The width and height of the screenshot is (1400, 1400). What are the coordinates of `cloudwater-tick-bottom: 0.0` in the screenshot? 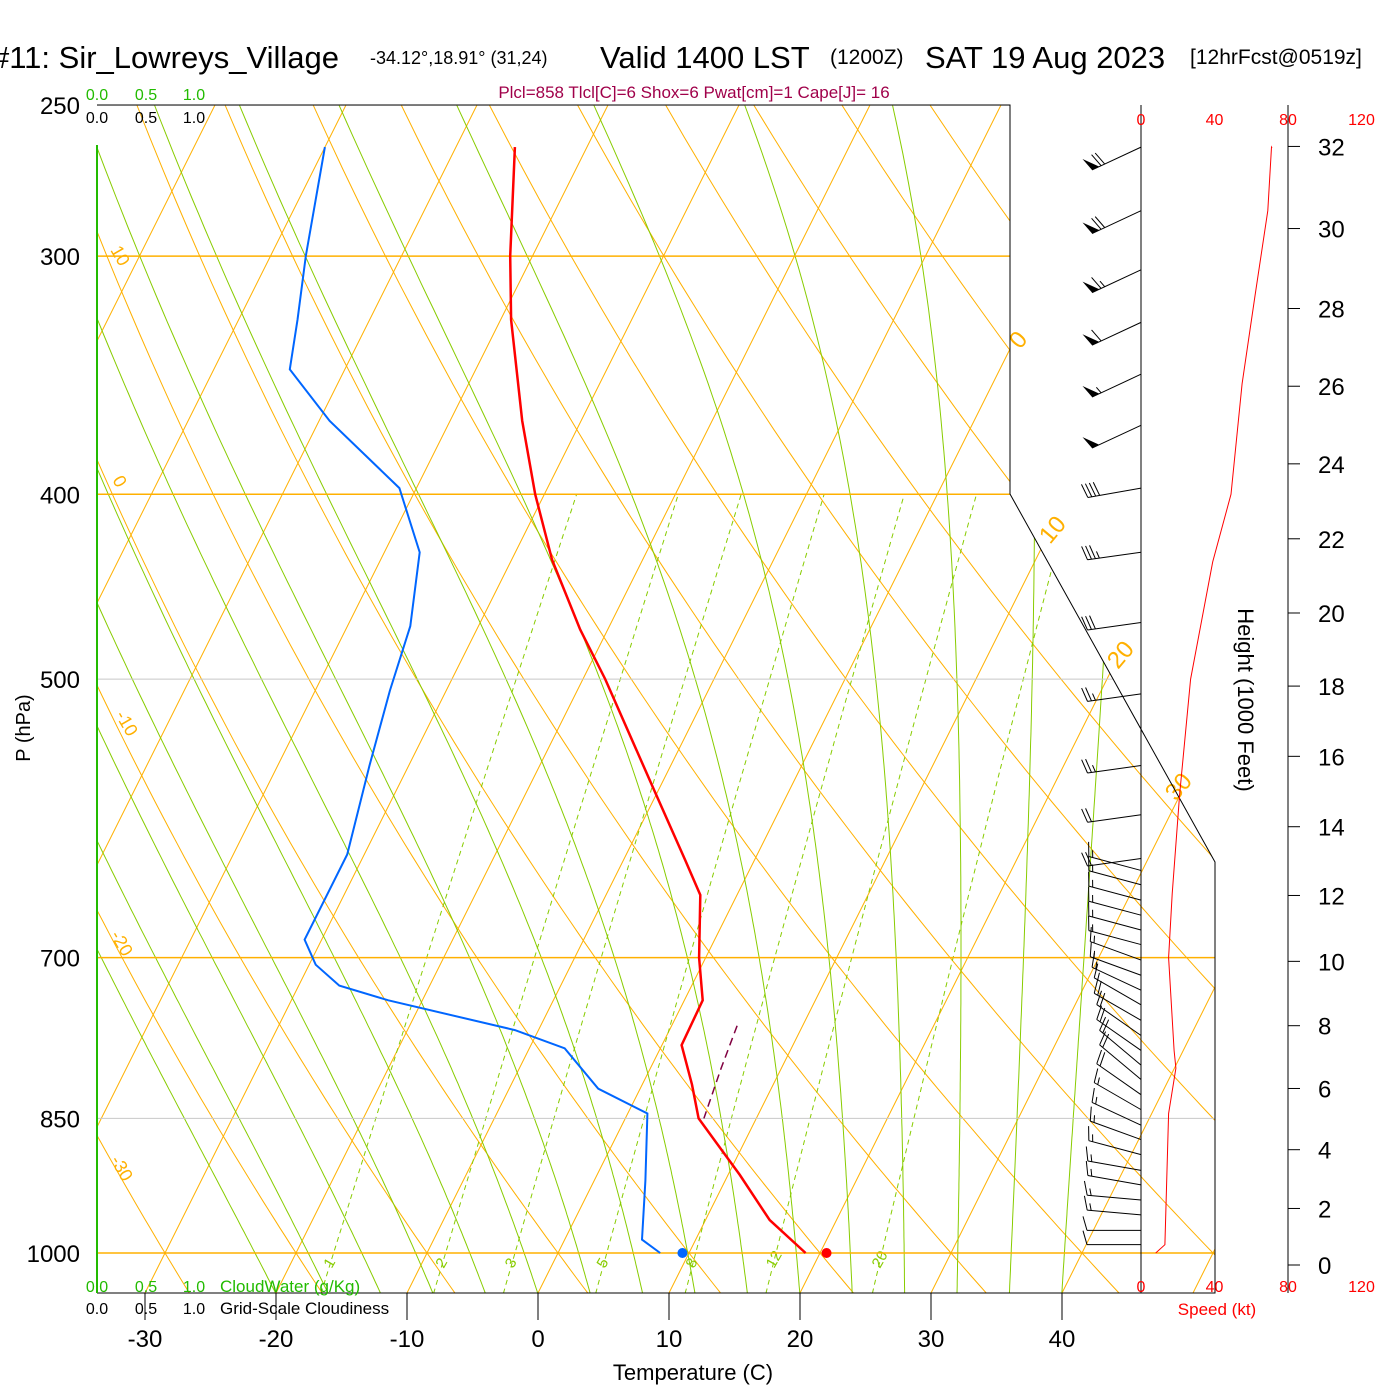 It's located at (97, 1287).